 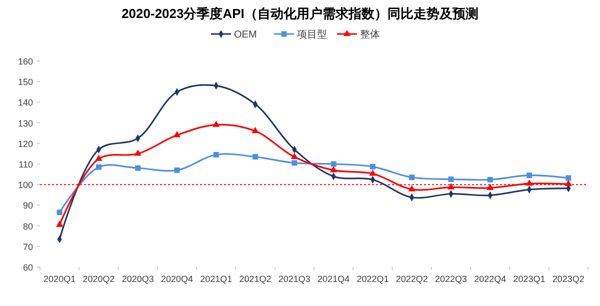 What do you see at coordinates (27, 247) in the screenshot?
I see `y-tick-label: 70` at bounding box center [27, 247].